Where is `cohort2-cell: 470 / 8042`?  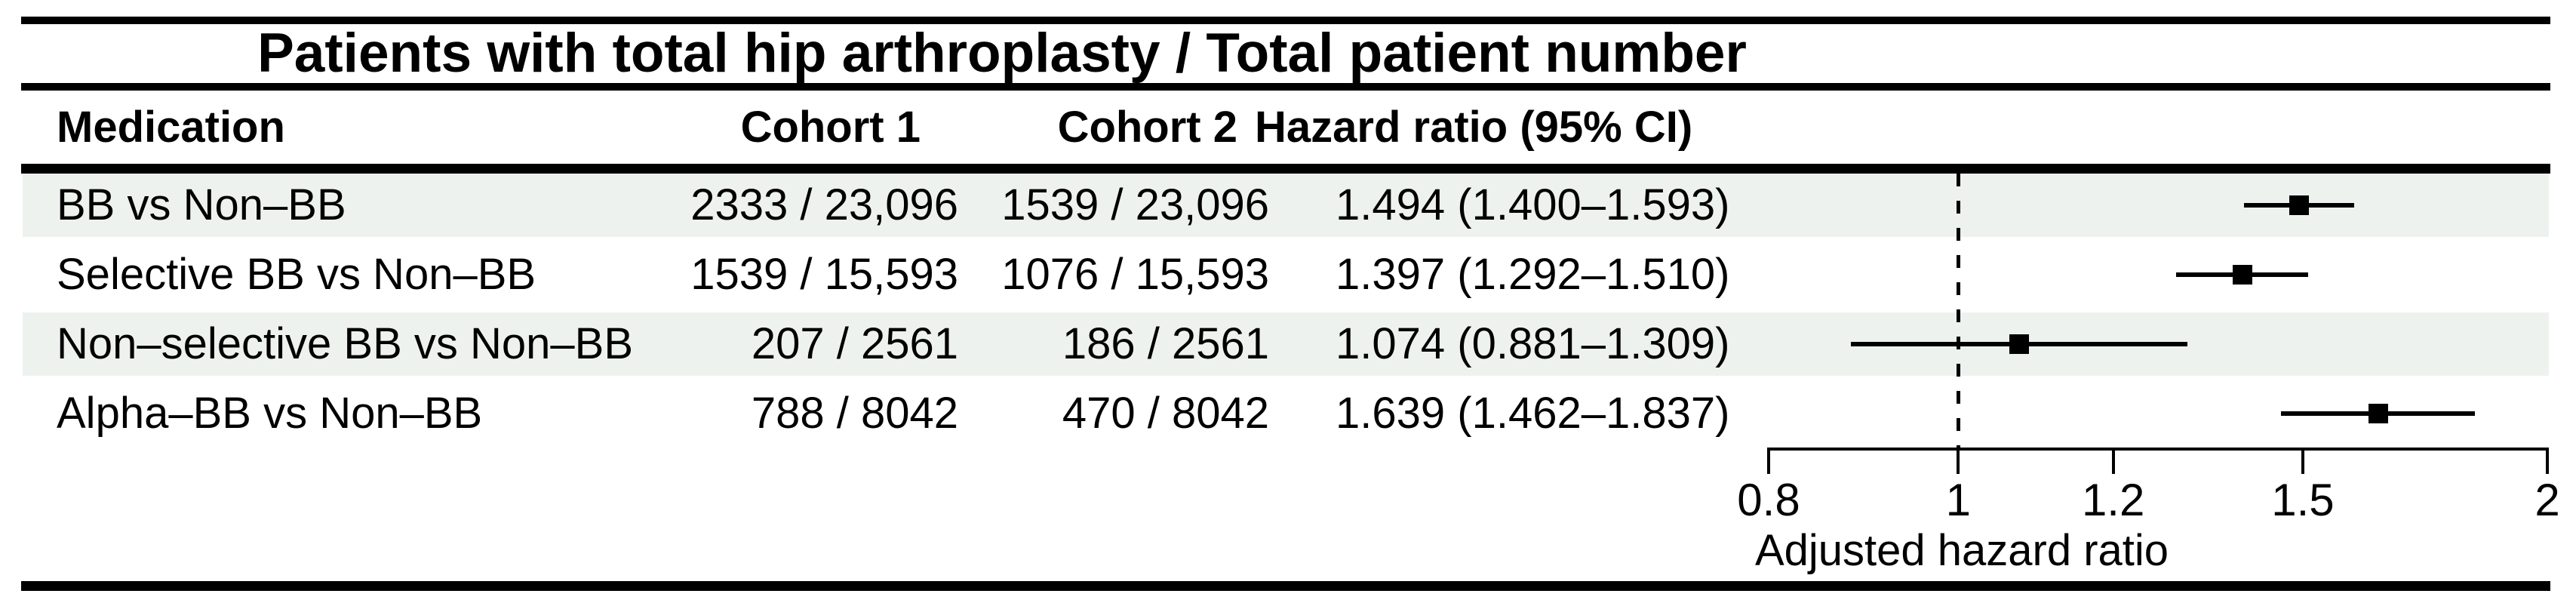
cohort2-cell: 470 / 8042 is located at coordinates (1165, 414).